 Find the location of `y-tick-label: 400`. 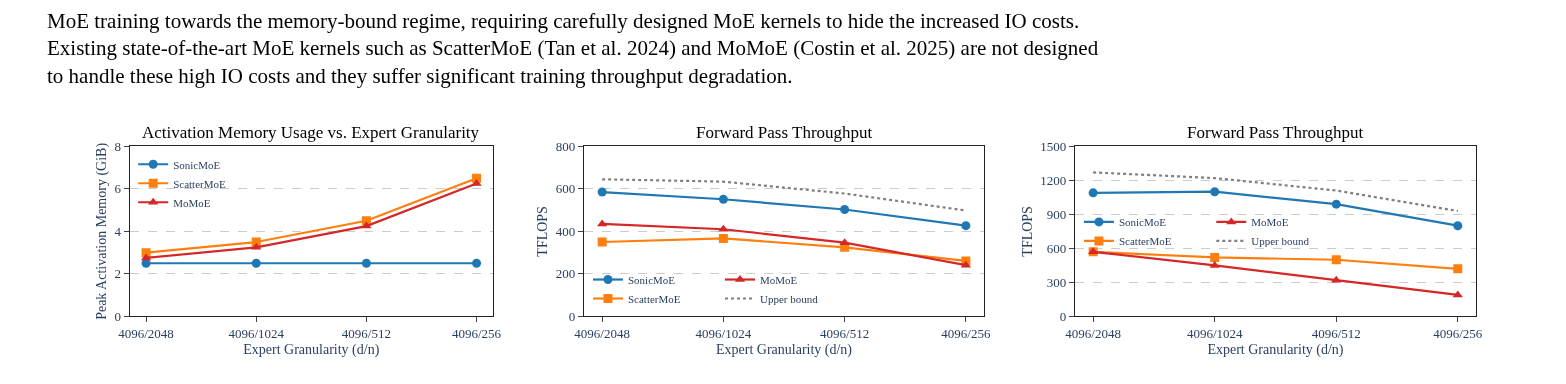

y-tick-label: 400 is located at coordinates (565, 231).